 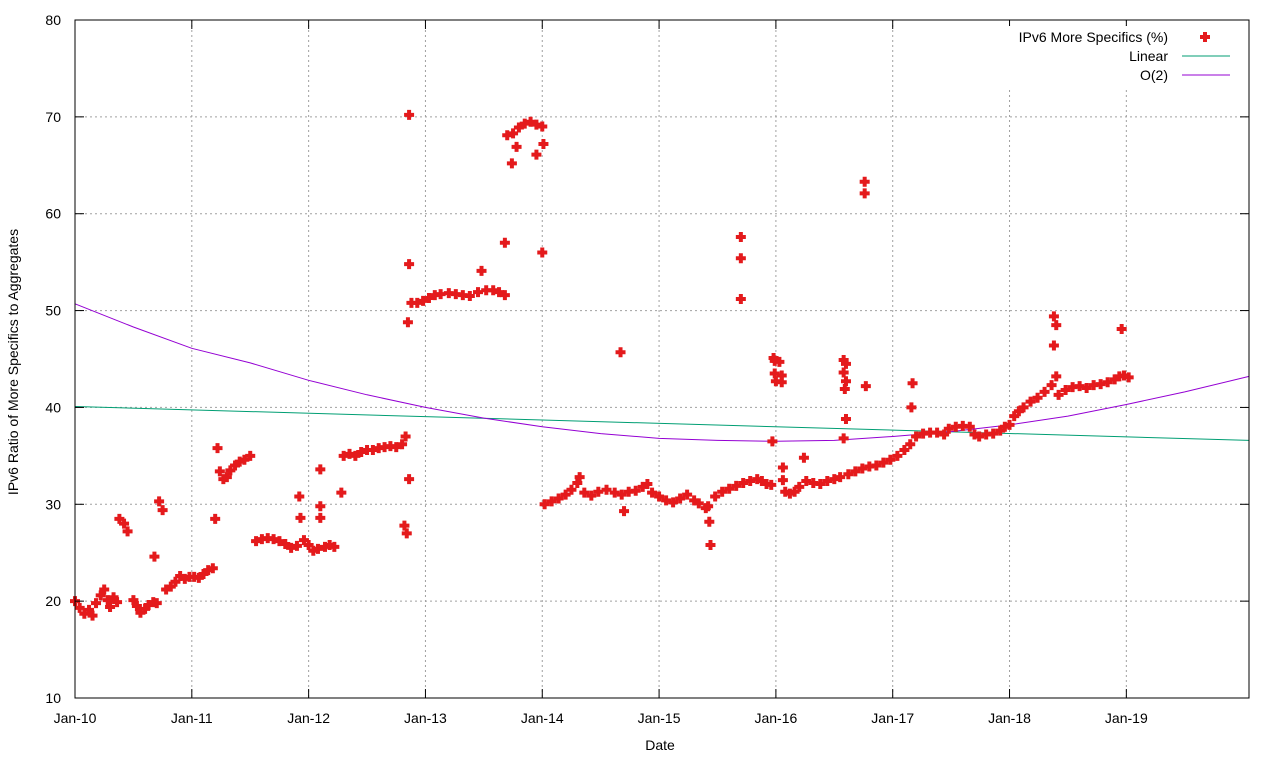 What do you see at coordinates (660, 745) in the screenshot?
I see `x-axis-title: Date` at bounding box center [660, 745].